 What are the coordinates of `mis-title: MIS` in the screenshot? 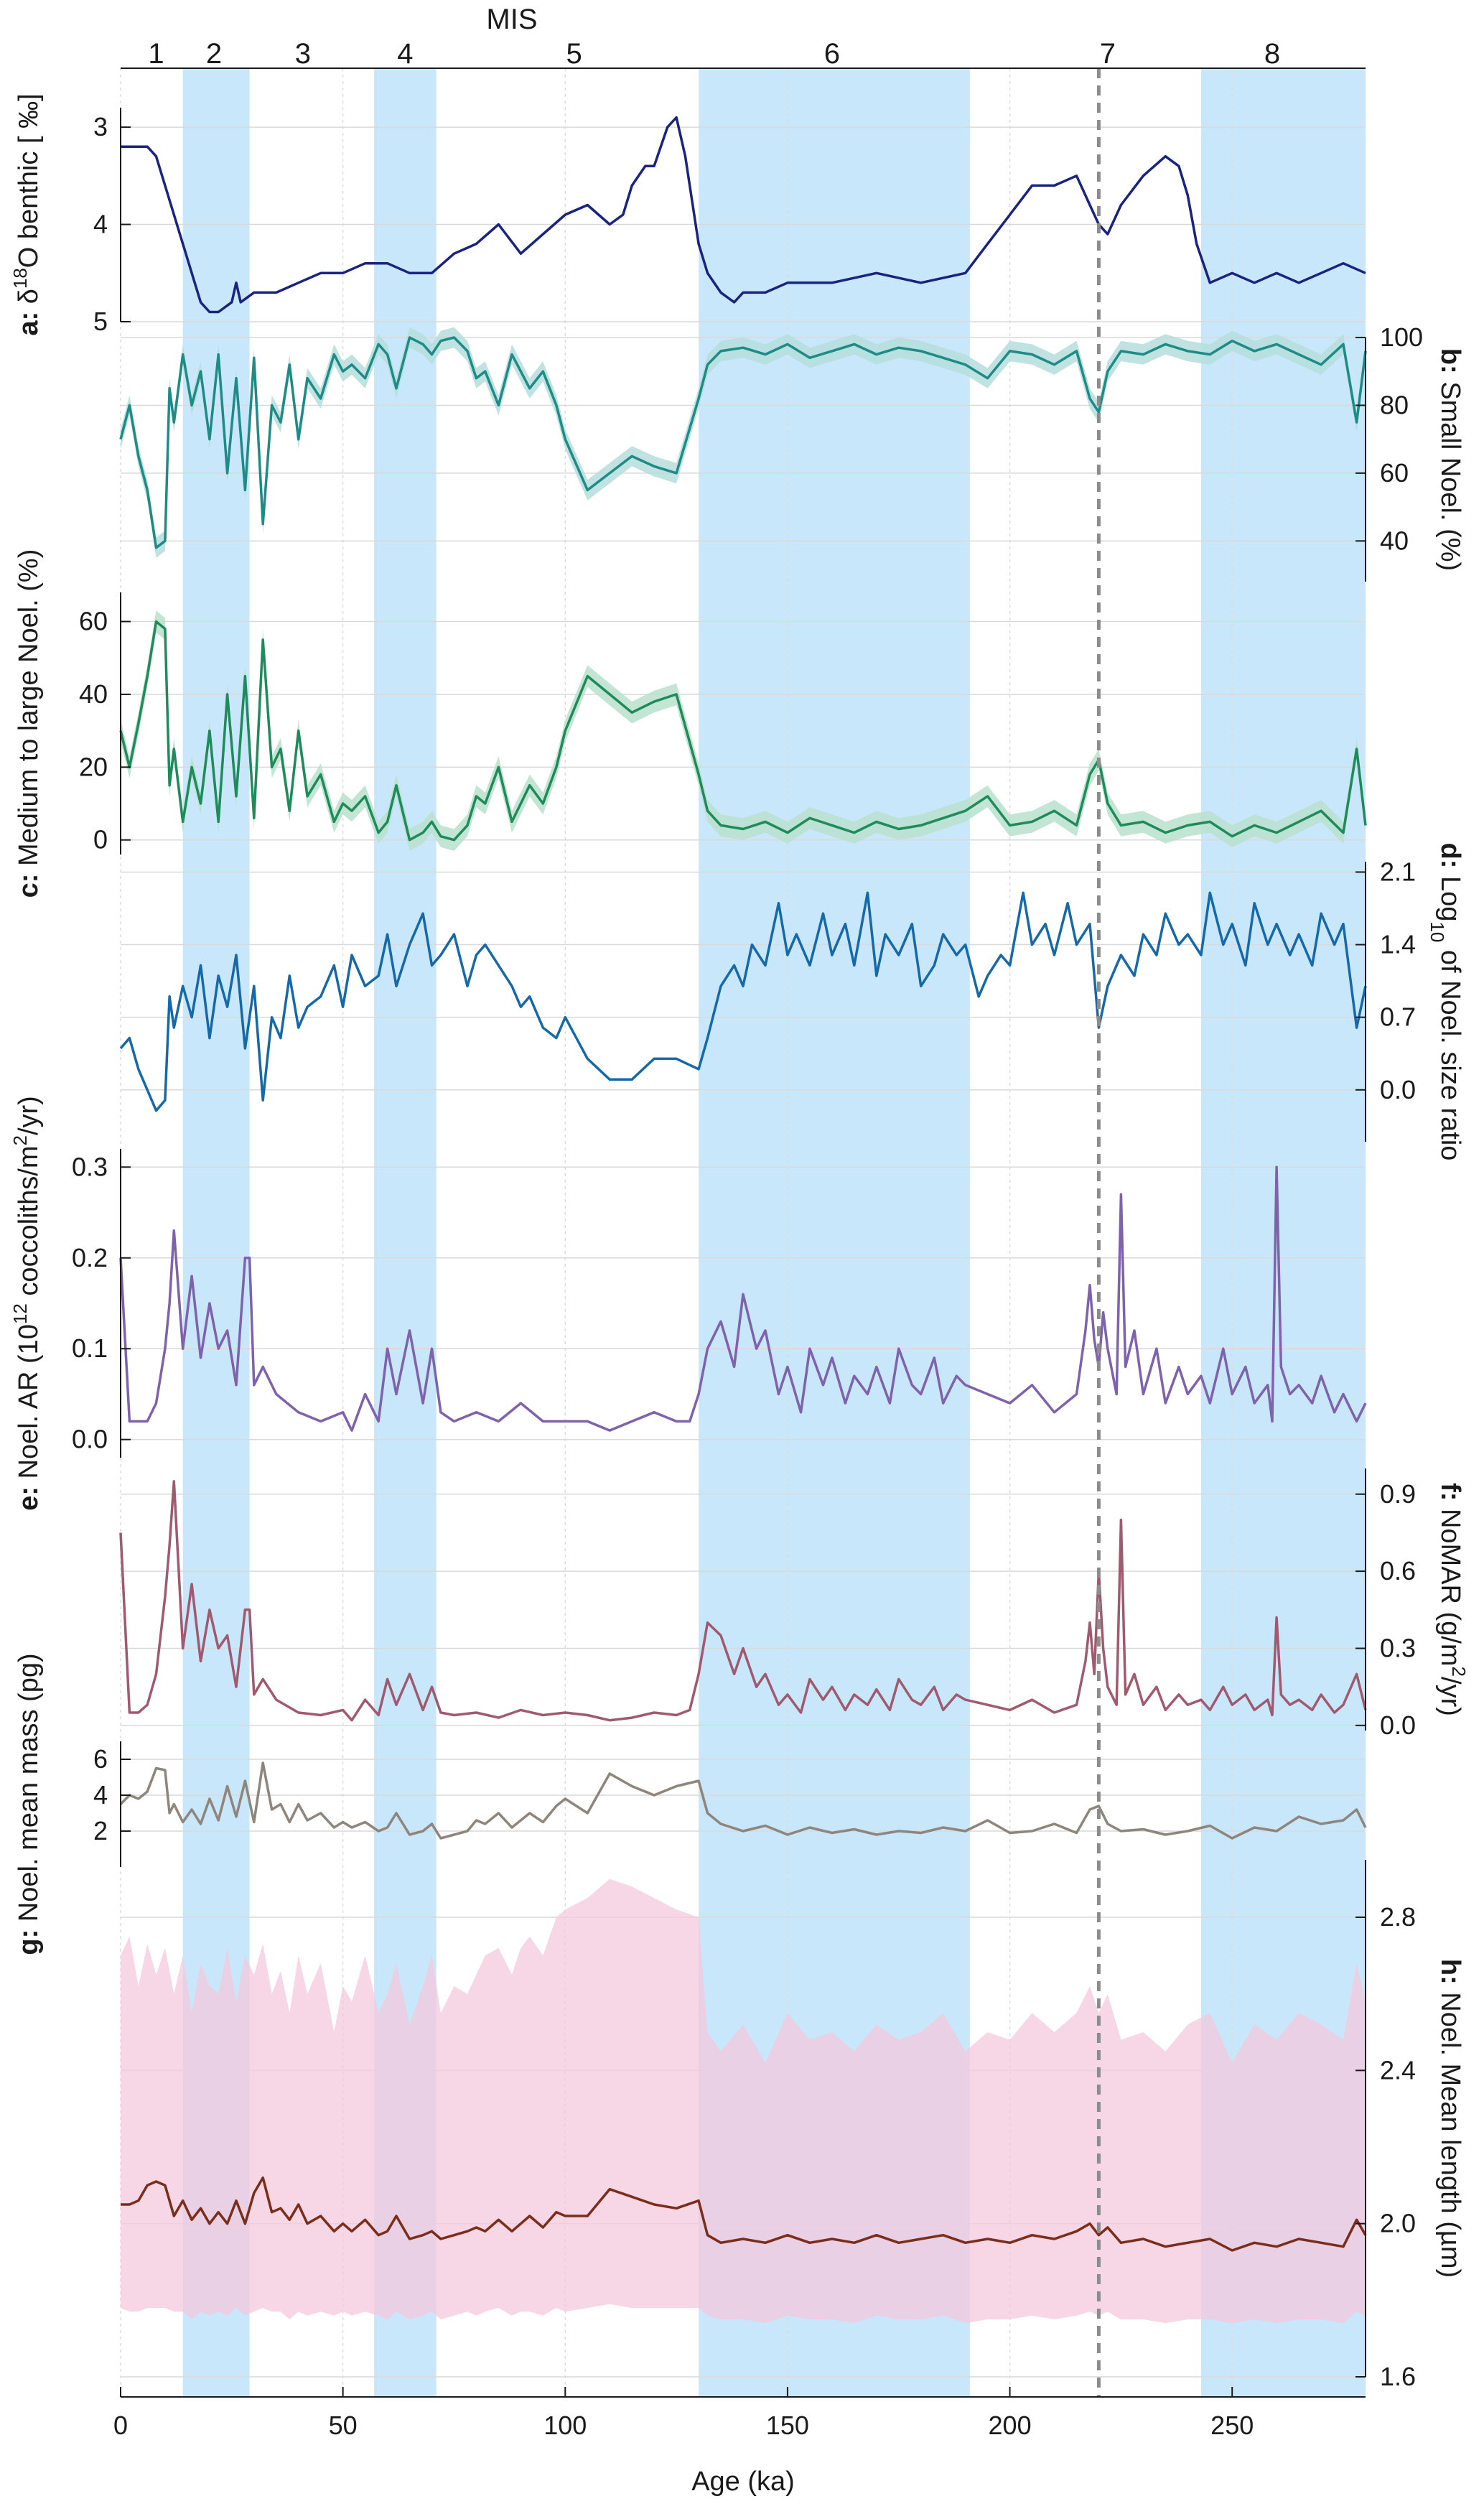 It's located at (511, 19).